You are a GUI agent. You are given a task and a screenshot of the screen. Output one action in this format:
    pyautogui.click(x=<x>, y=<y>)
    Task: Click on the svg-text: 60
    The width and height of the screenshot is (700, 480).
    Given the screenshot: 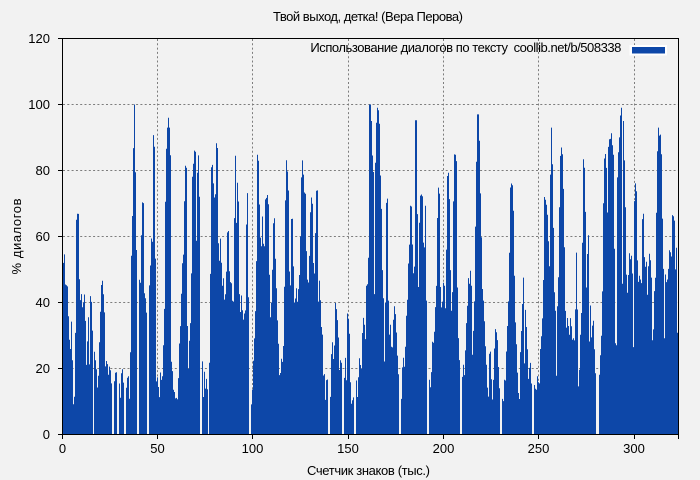 What is the action you would take?
    pyautogui.click(x=43, y=236)
    